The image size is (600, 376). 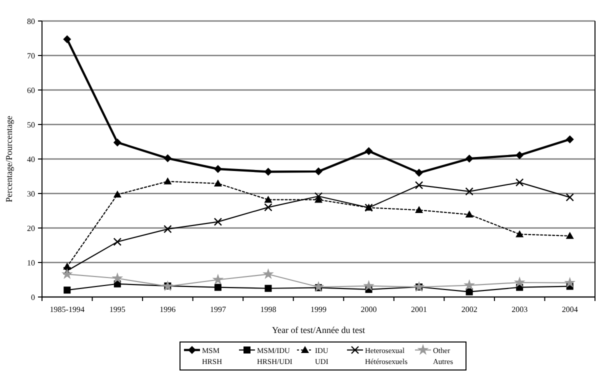 I want to click on y-tick-label: 70, so click(x=31, y=55).